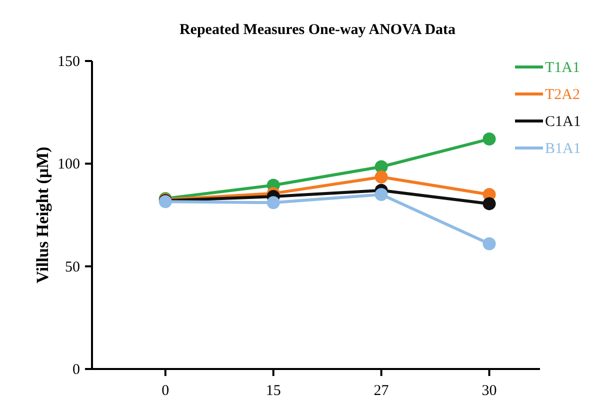  What do you see at coordinates (76, 370) in the screenshot?
I see `y-tick-label: 0` at bounding box center [76, 370].